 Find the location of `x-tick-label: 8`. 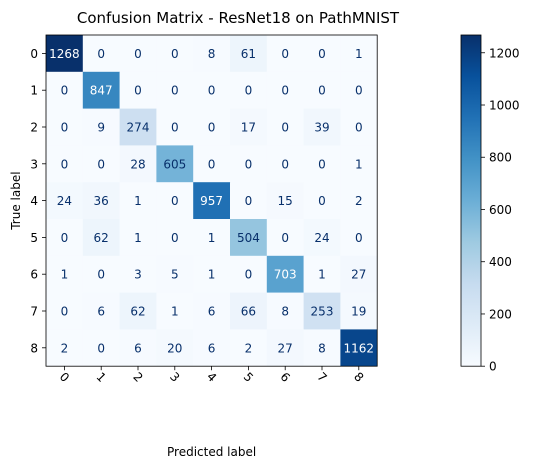

x-tick-label: 8 is located at coordinates (358, 377).